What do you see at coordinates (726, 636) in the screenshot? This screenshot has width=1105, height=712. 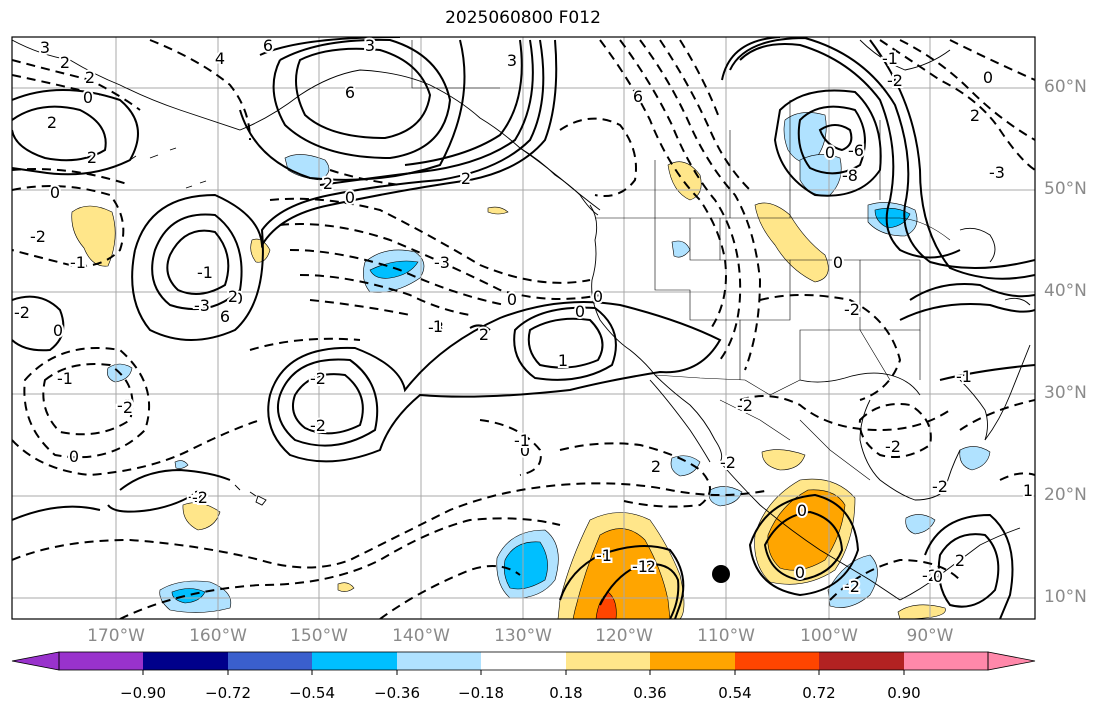 I see `lon-label: 110°W` at bounding box center [726, 636].